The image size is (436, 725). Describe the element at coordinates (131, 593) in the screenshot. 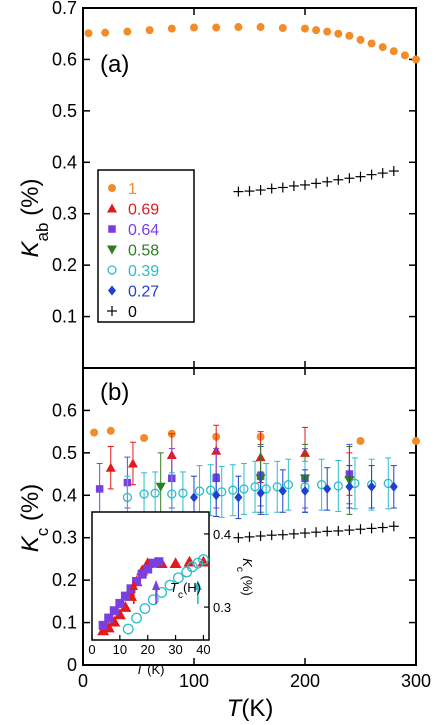

I see `inset-series-0.64` at that location.